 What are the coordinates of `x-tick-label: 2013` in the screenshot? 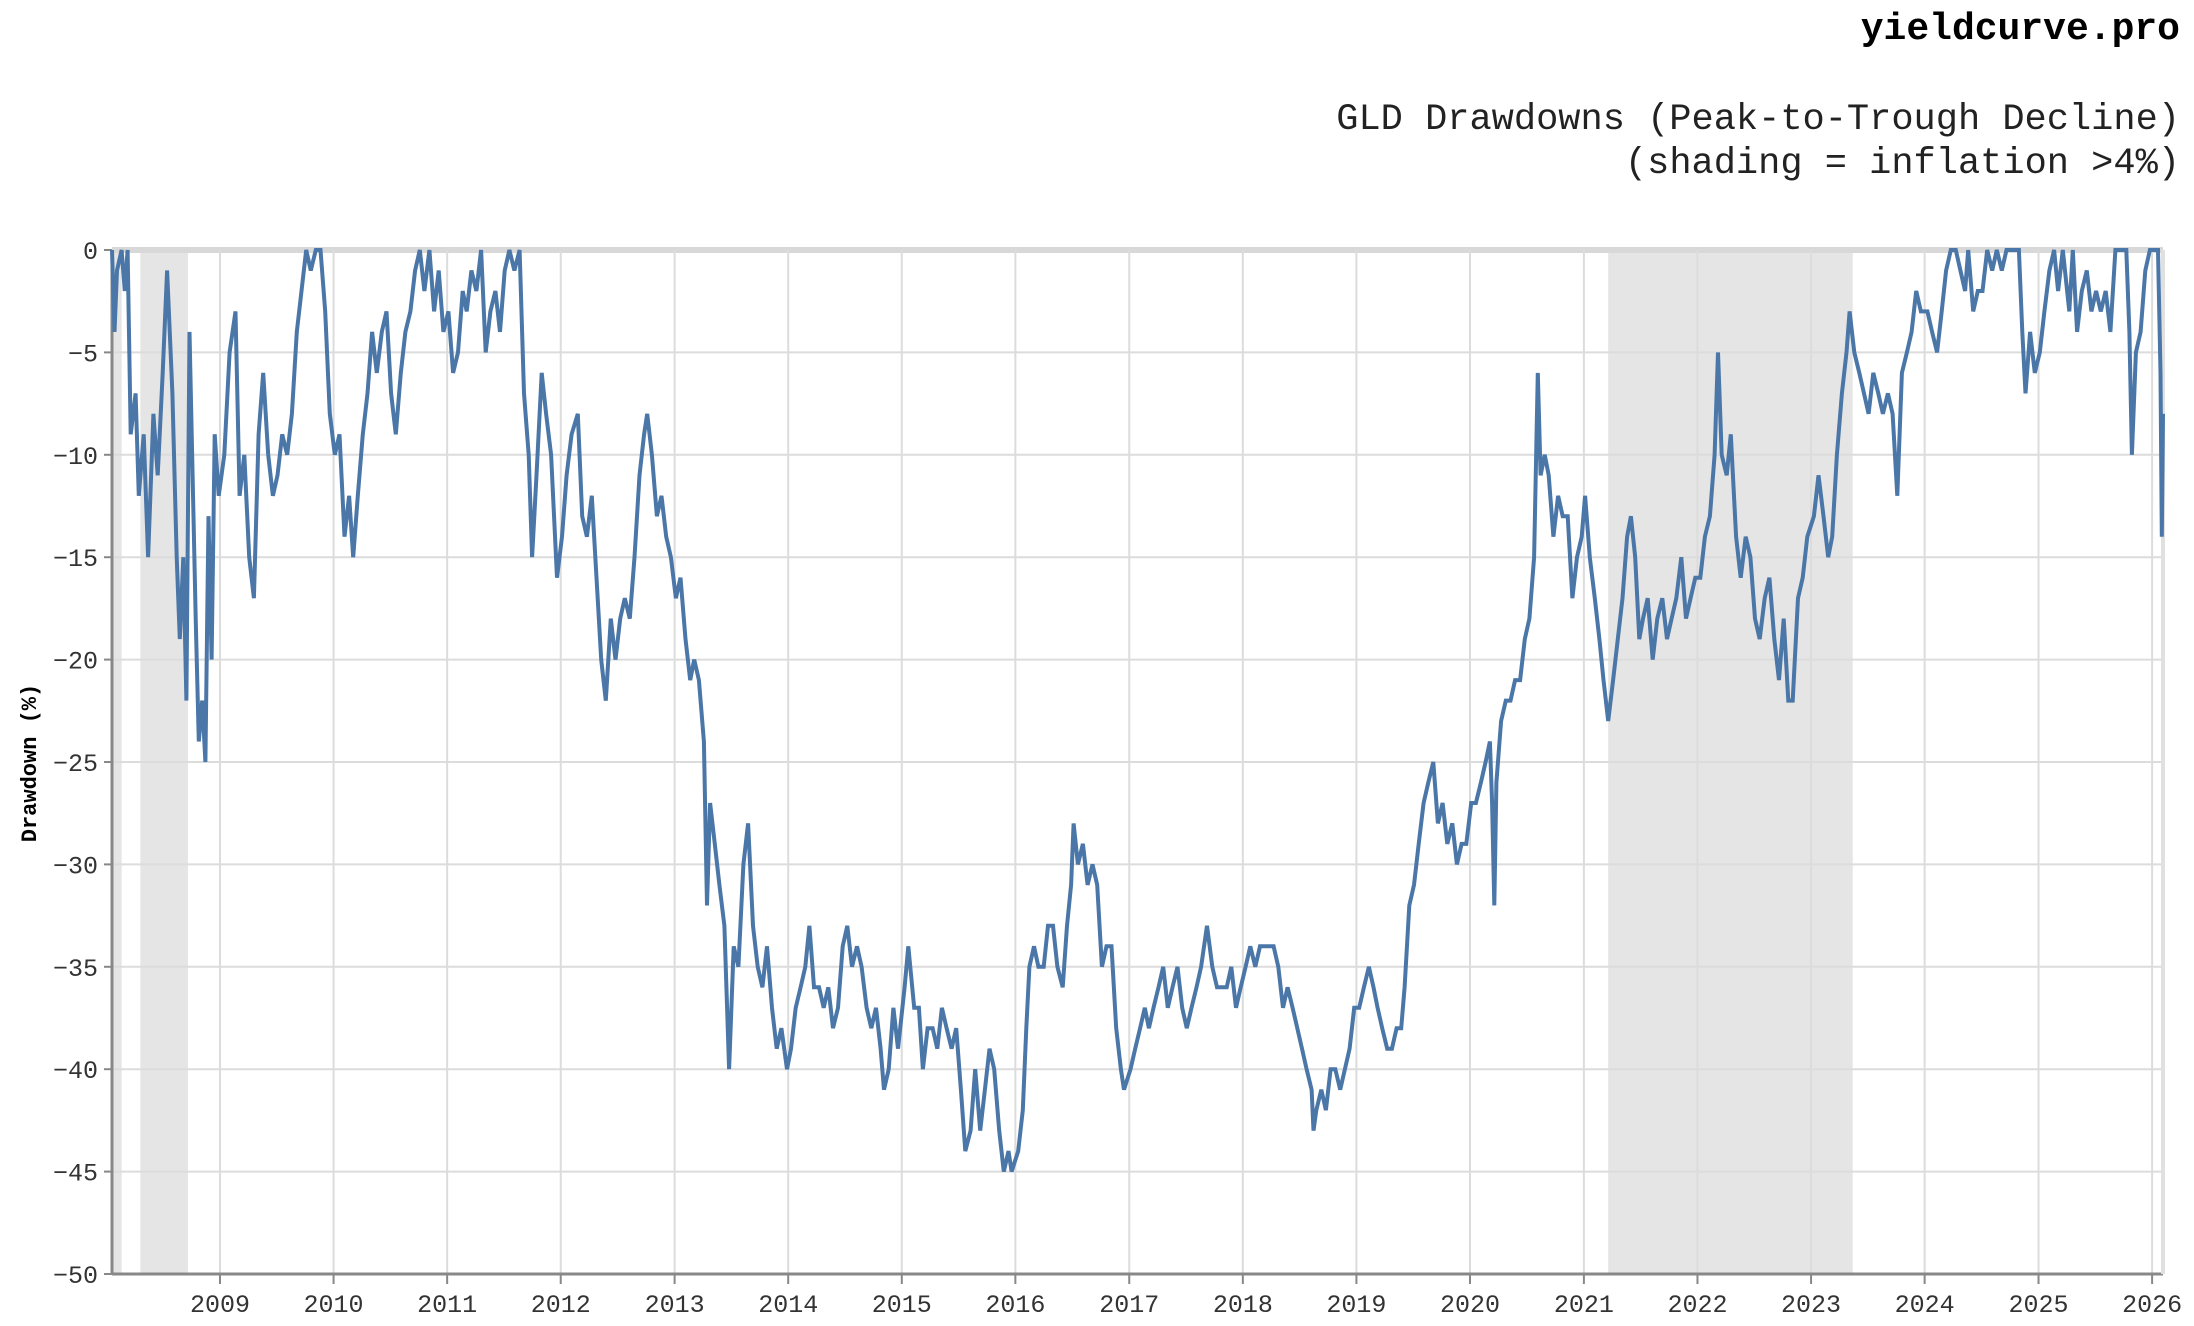 It's located at (675, 1305).